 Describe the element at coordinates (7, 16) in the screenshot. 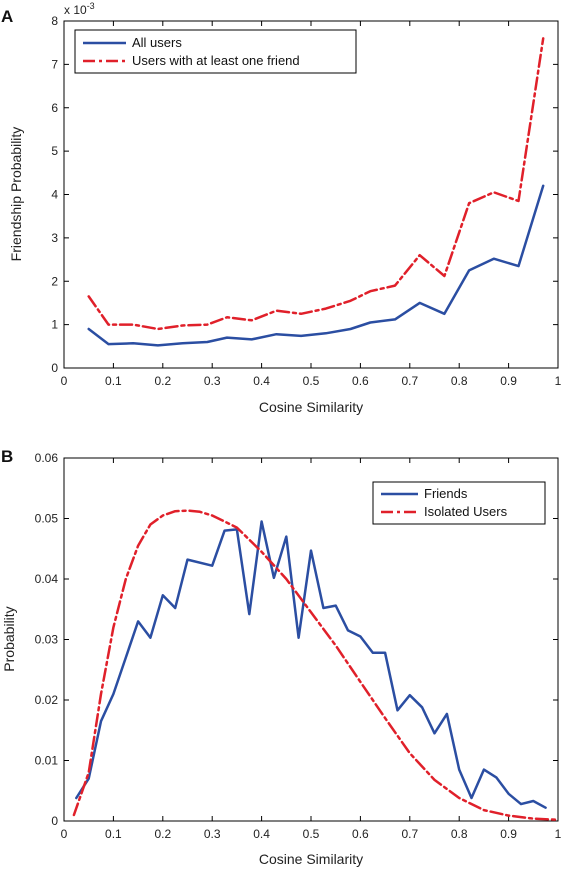

I see `panel-a-letter: A` at that location.